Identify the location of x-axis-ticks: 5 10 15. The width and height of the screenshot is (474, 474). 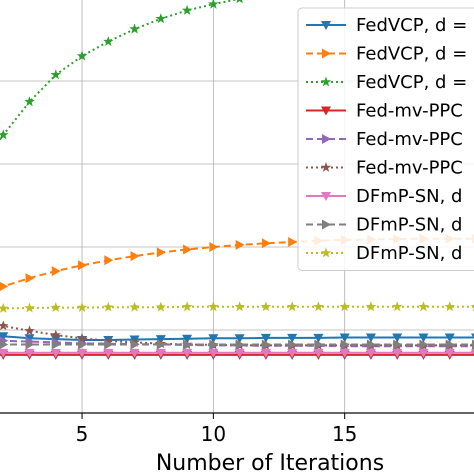
(216, 429).